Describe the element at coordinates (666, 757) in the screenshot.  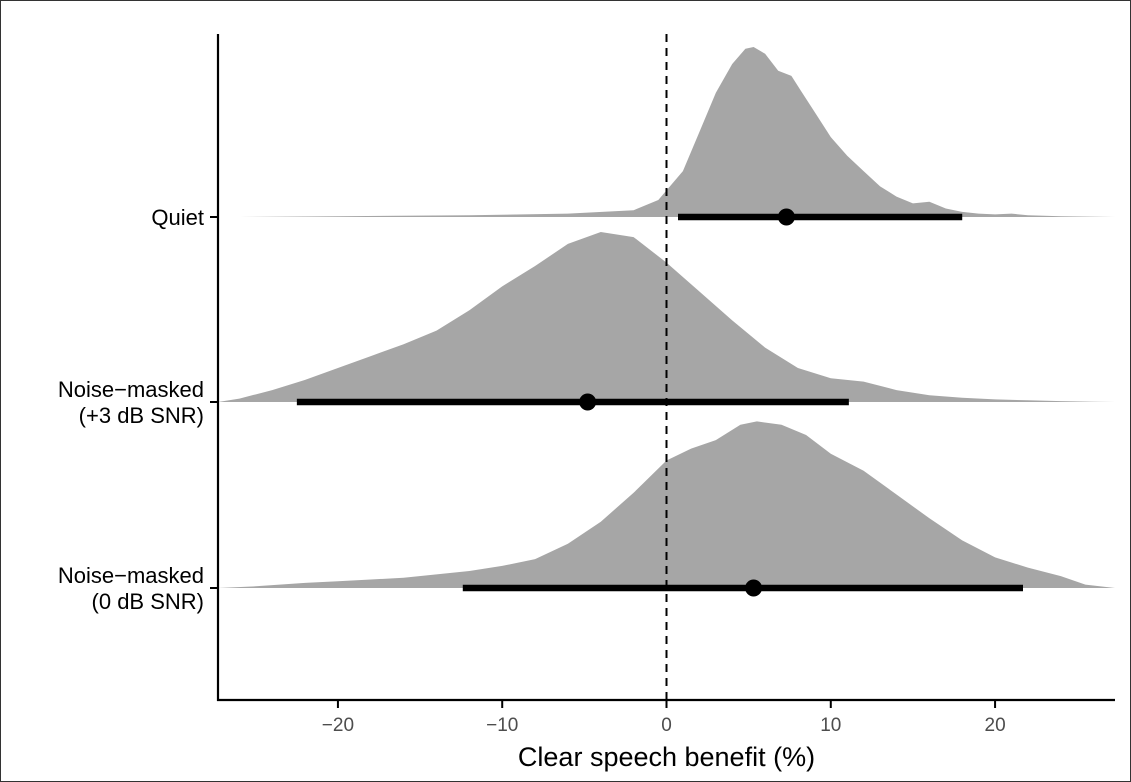
I see `x-axis-title: Clear speech benefit (%)` at that location.